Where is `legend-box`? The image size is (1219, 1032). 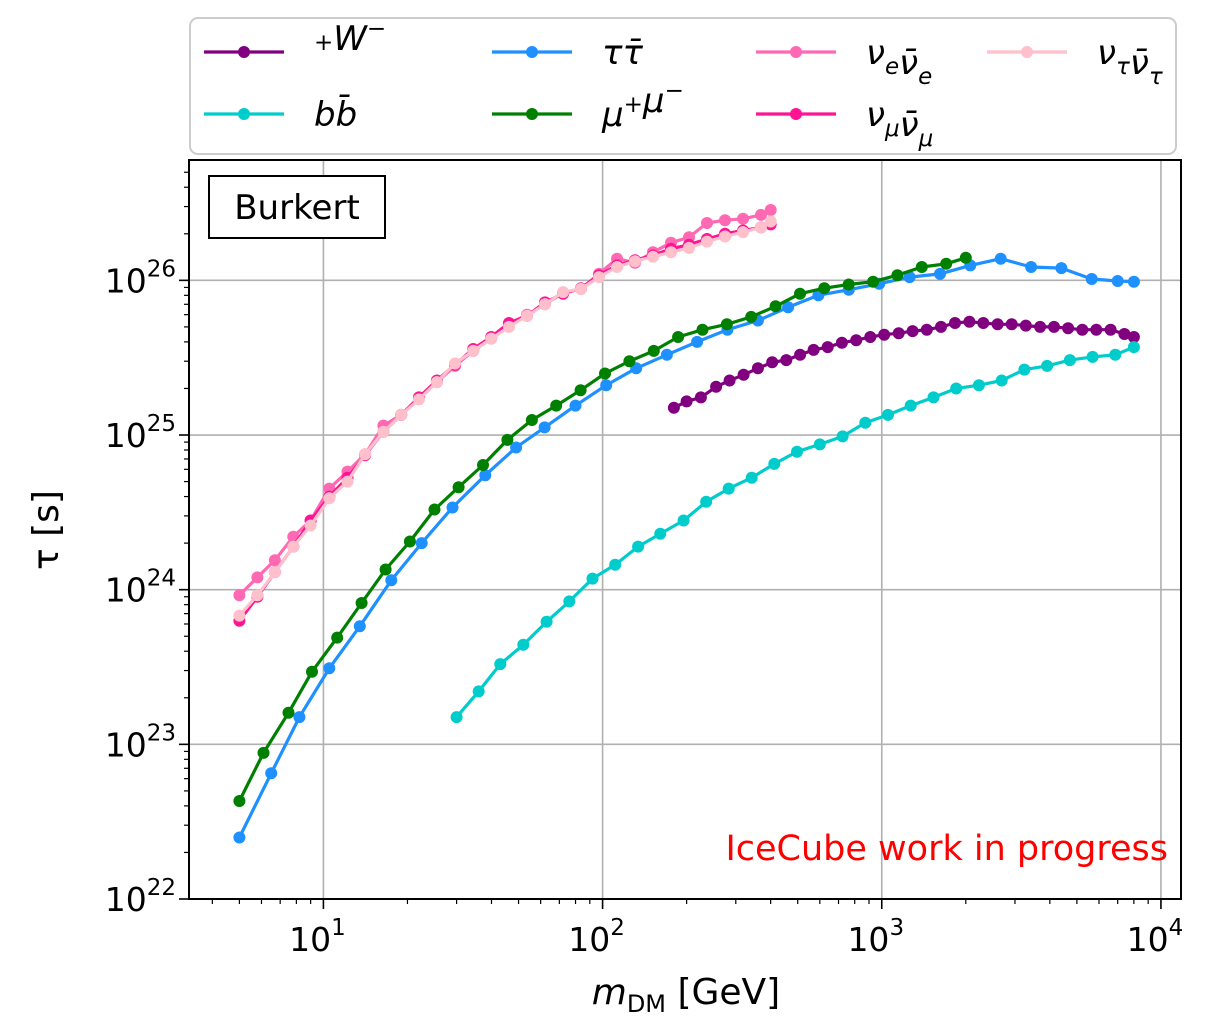 legend-box is located at coordinates (683, 86).